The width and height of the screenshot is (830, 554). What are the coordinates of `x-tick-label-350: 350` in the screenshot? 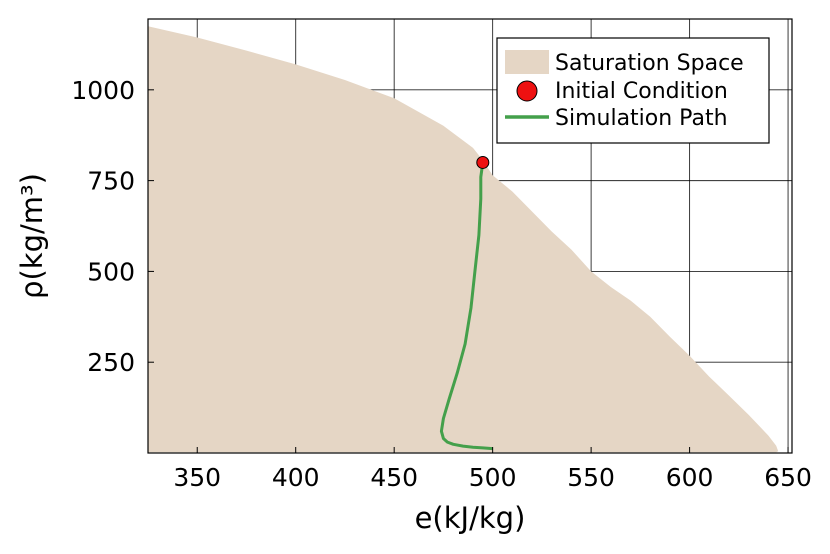 It's located at (197, 477).